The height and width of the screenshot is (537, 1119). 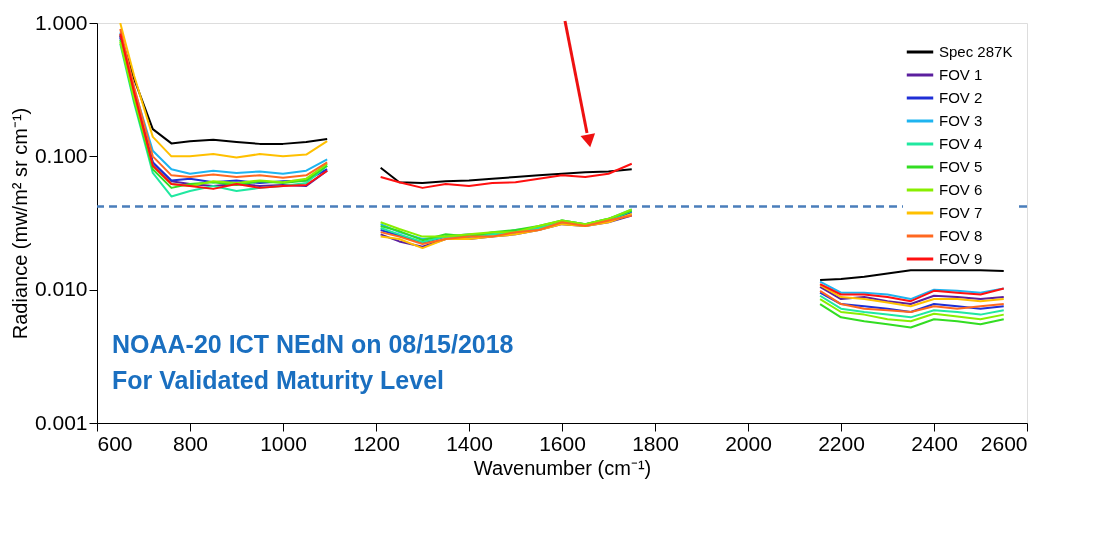 I want to click on annotation: For Validated Maturity Level, so click(x=278, y=380).